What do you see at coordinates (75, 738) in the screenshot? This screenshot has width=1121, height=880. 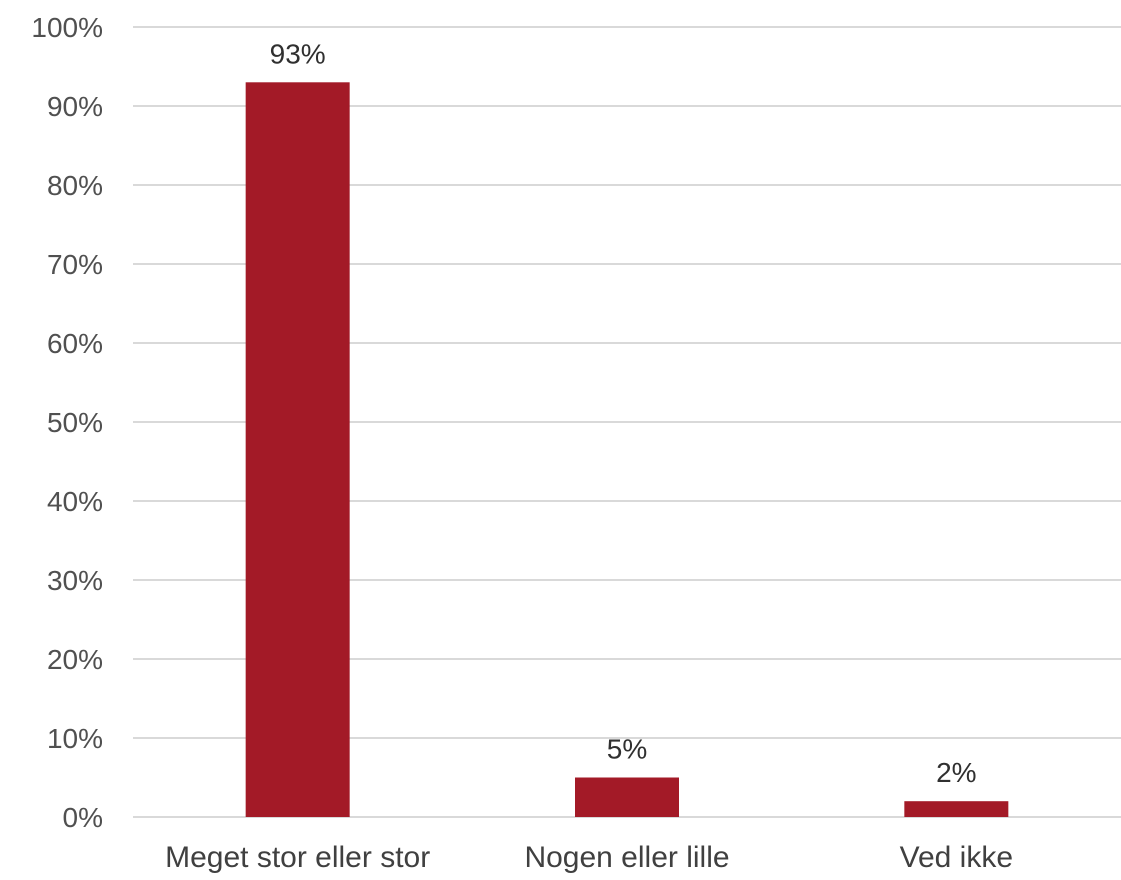 I see `y-tick-label: 10%` at bounding box center [75, 738].